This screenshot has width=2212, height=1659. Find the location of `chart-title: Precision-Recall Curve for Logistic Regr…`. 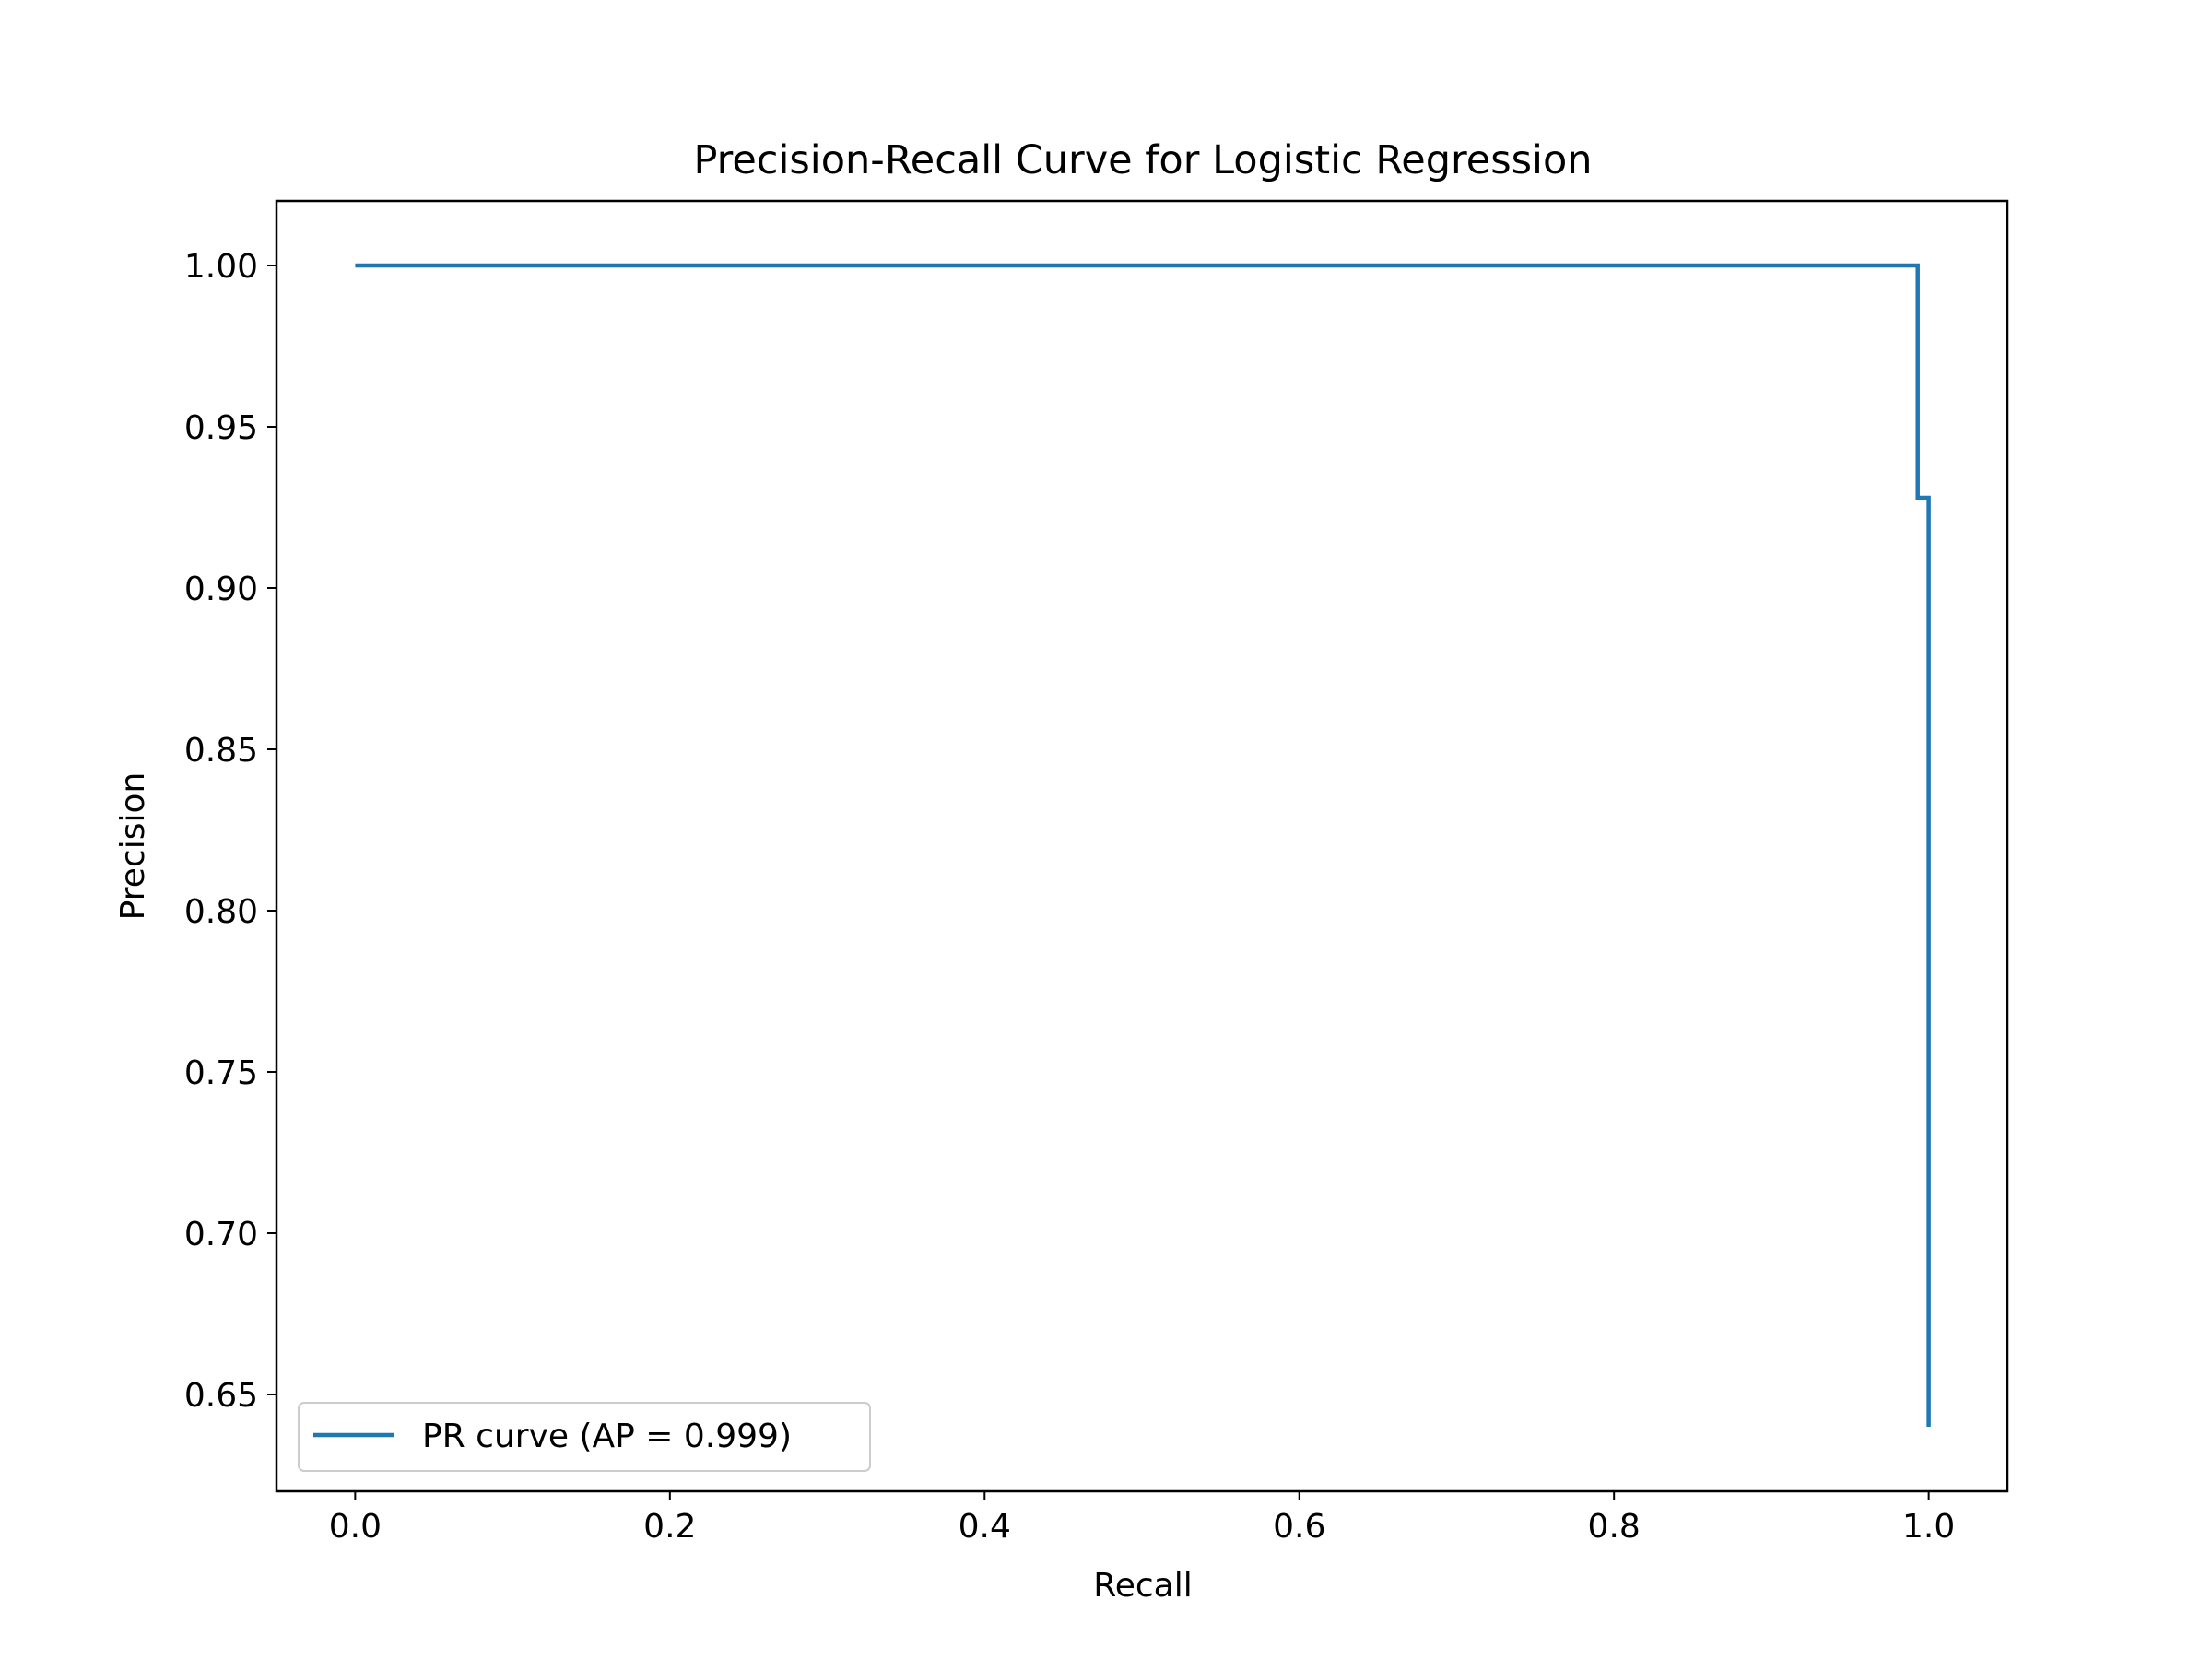

chart-title: Precision-Recall Curve for Logistic Regr… is located at coordinates (1142, 160).